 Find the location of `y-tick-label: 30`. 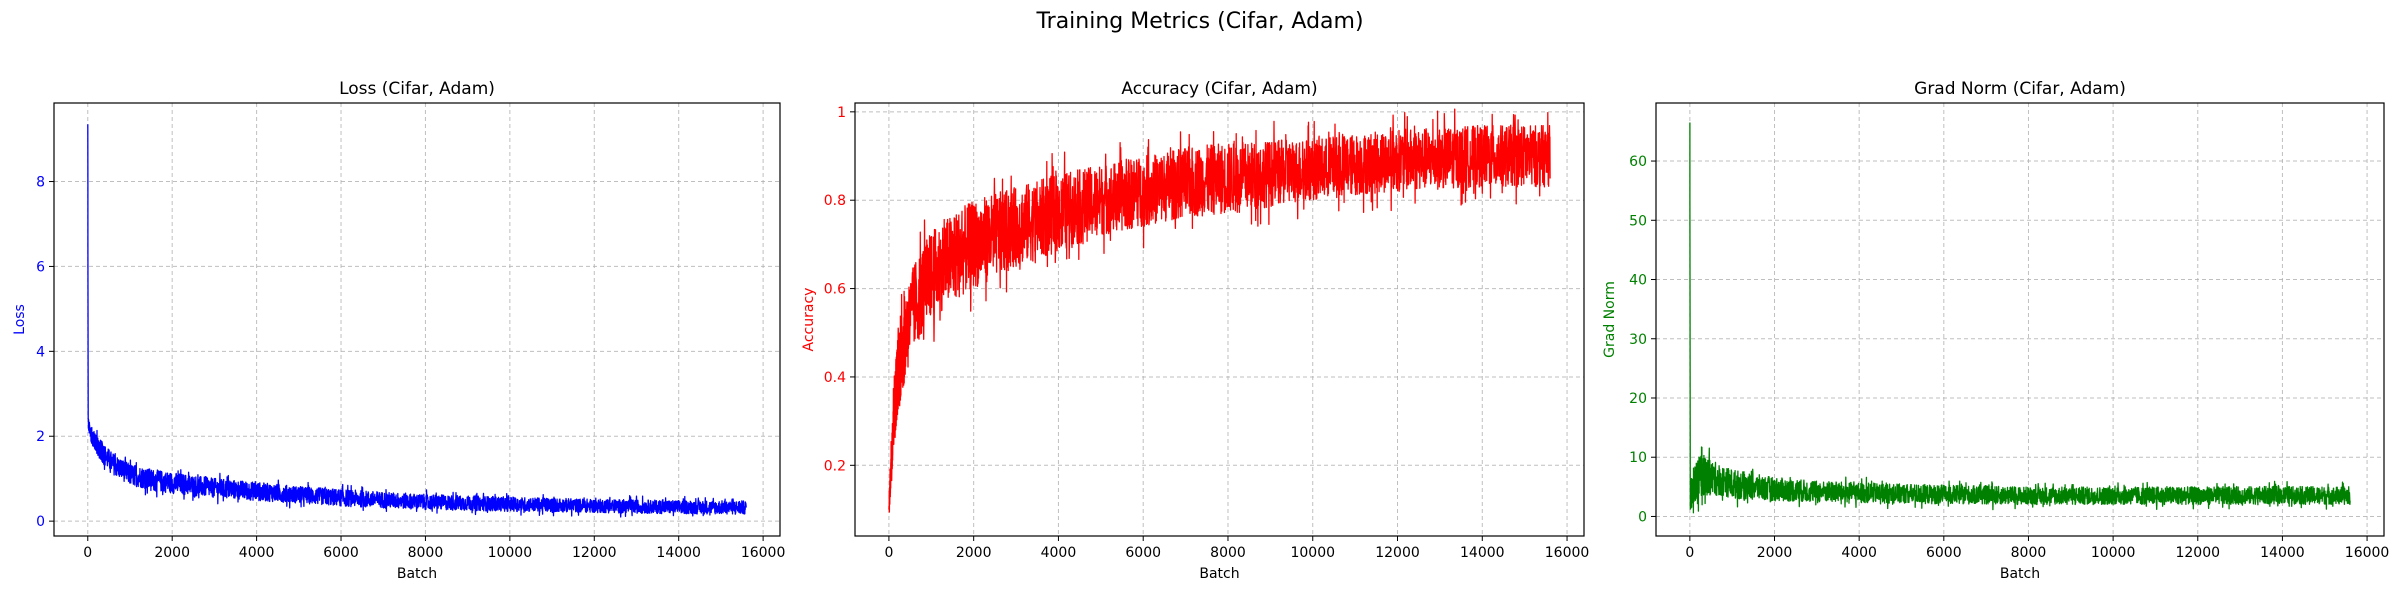

y-tick-label: 30 is located at coordinates (1638, 340).